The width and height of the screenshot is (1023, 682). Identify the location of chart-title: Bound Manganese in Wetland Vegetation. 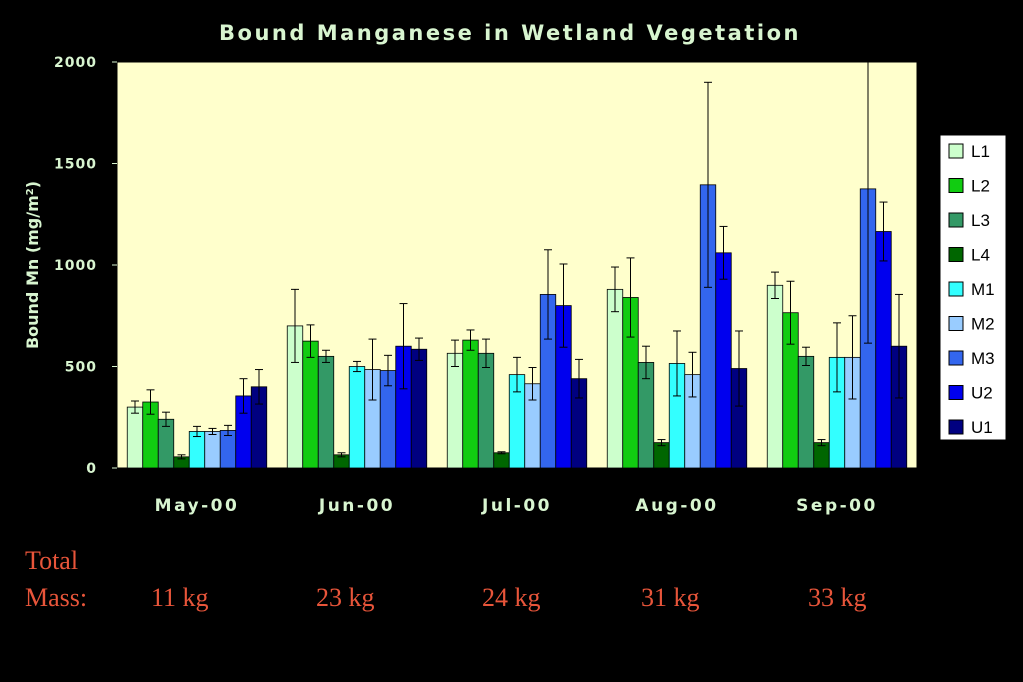
(510, 33).